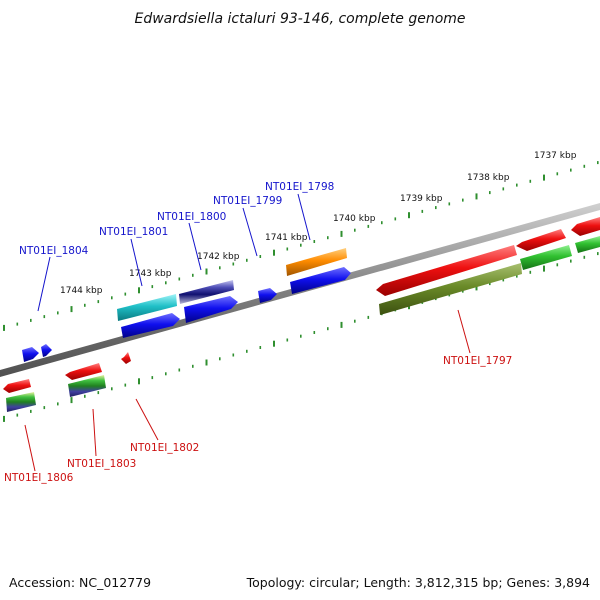 The image size is (600, 600). What do you see at coordinates (421, 199) in the screenshot?
I see `kbp-label-1739: 1739 kbp` at bounding box center [421, 199].